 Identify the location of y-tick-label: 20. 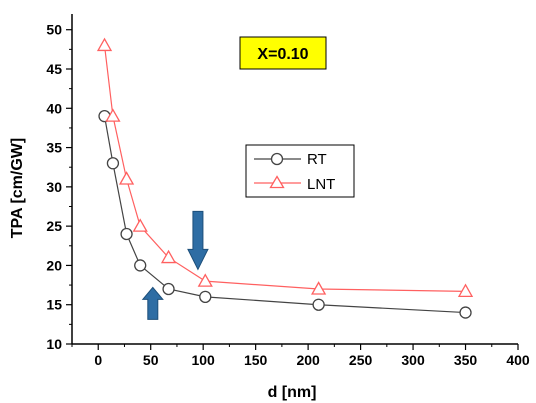
(54, 265).